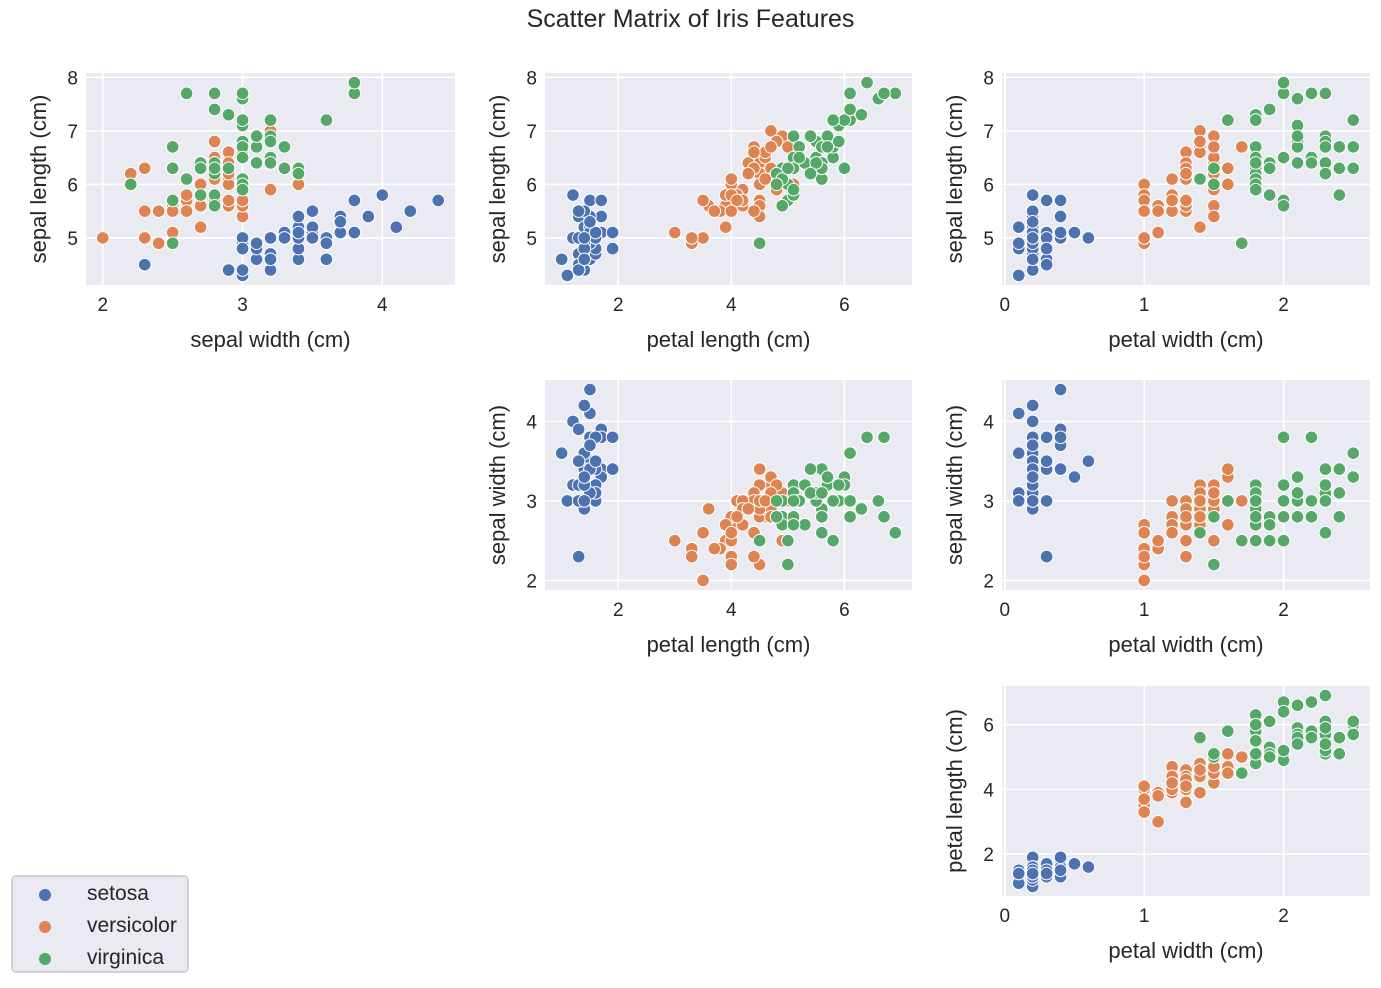  I want to click on x-tick-label: 0, so click(1004, 610).